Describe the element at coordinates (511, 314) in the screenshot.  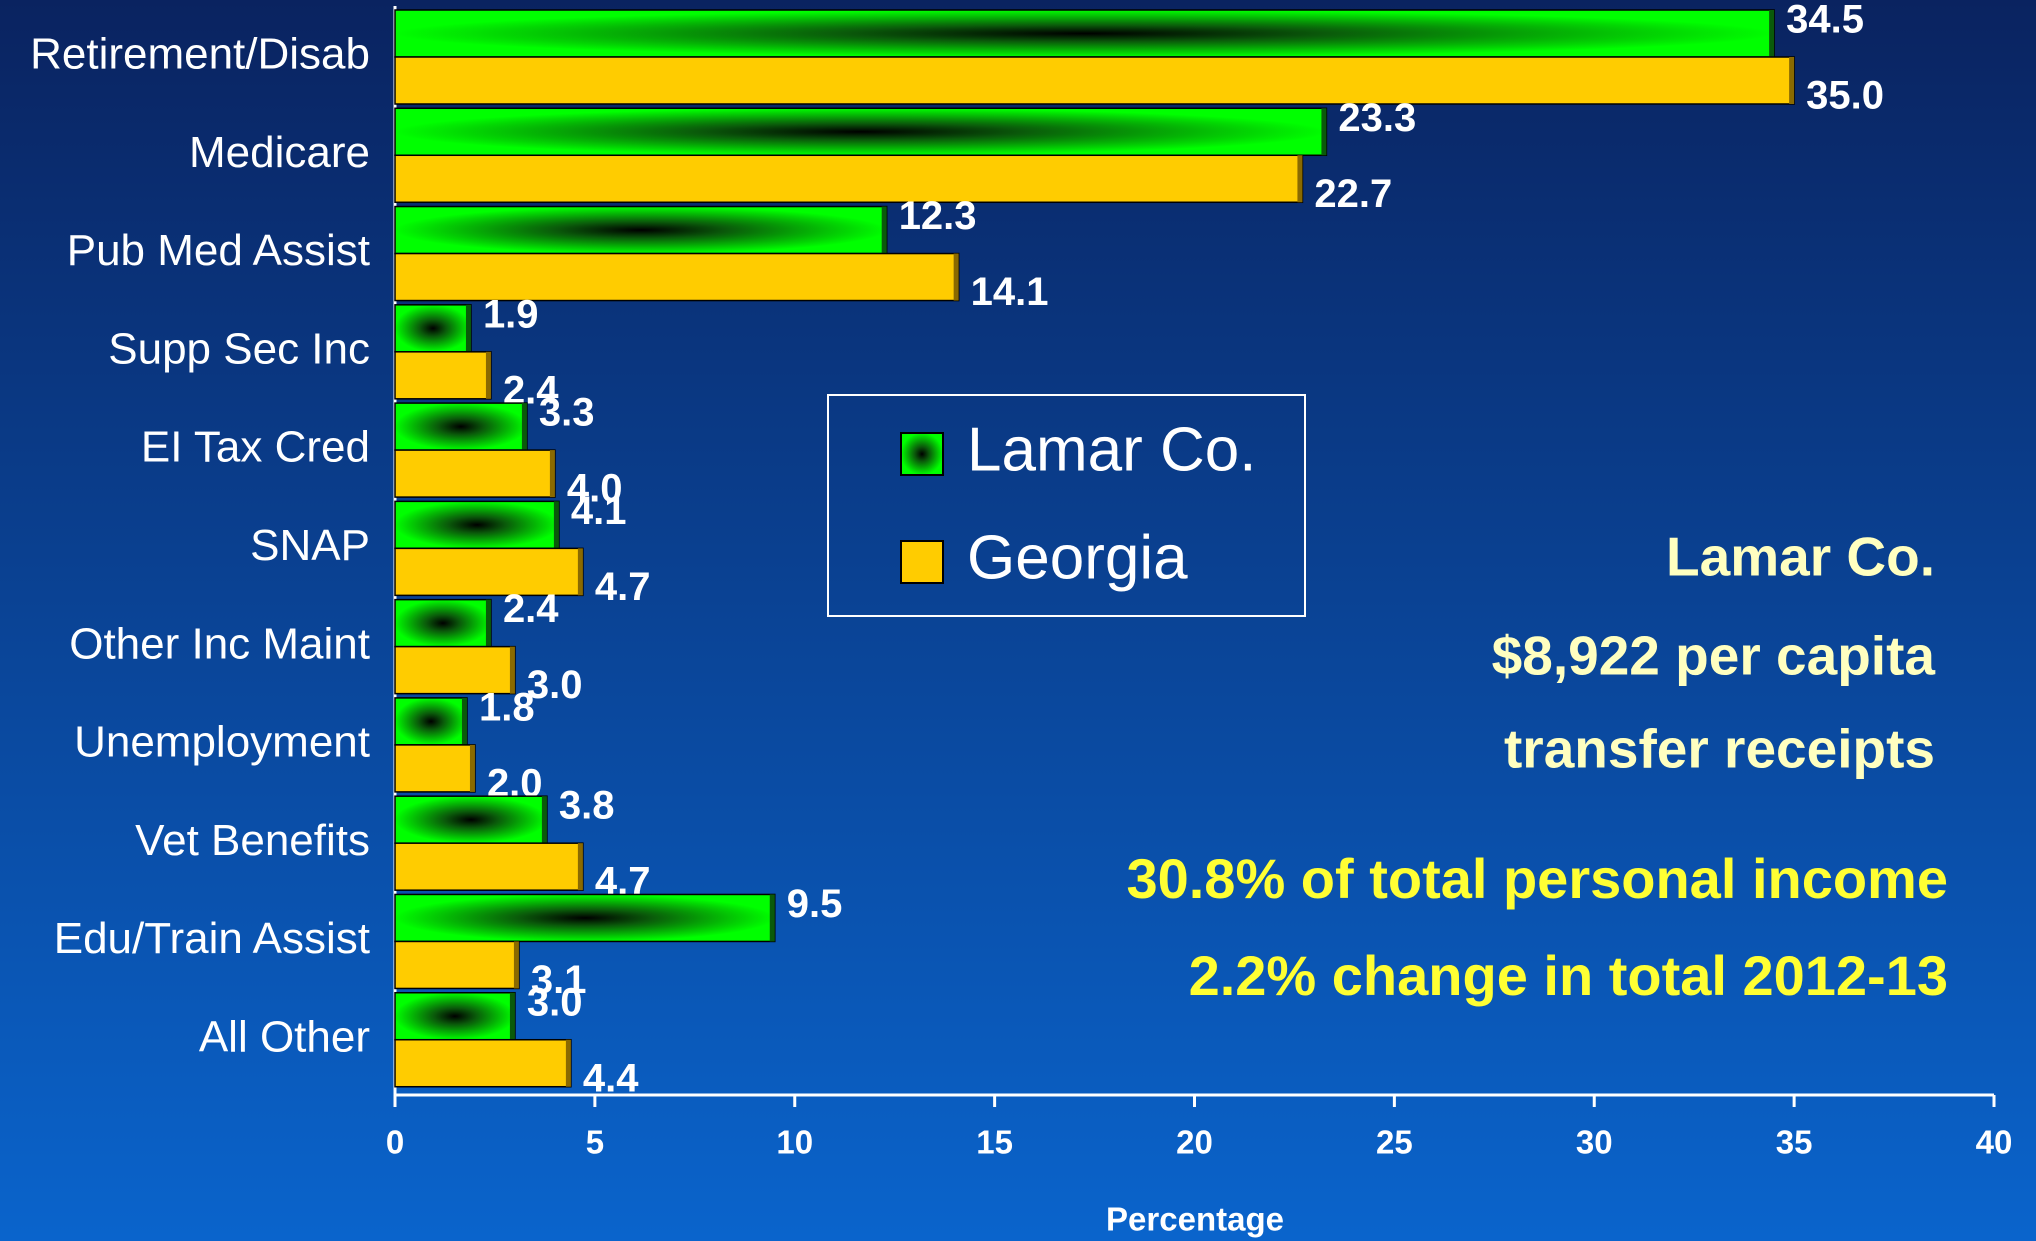
I see `data-label: 1.9` at that location.